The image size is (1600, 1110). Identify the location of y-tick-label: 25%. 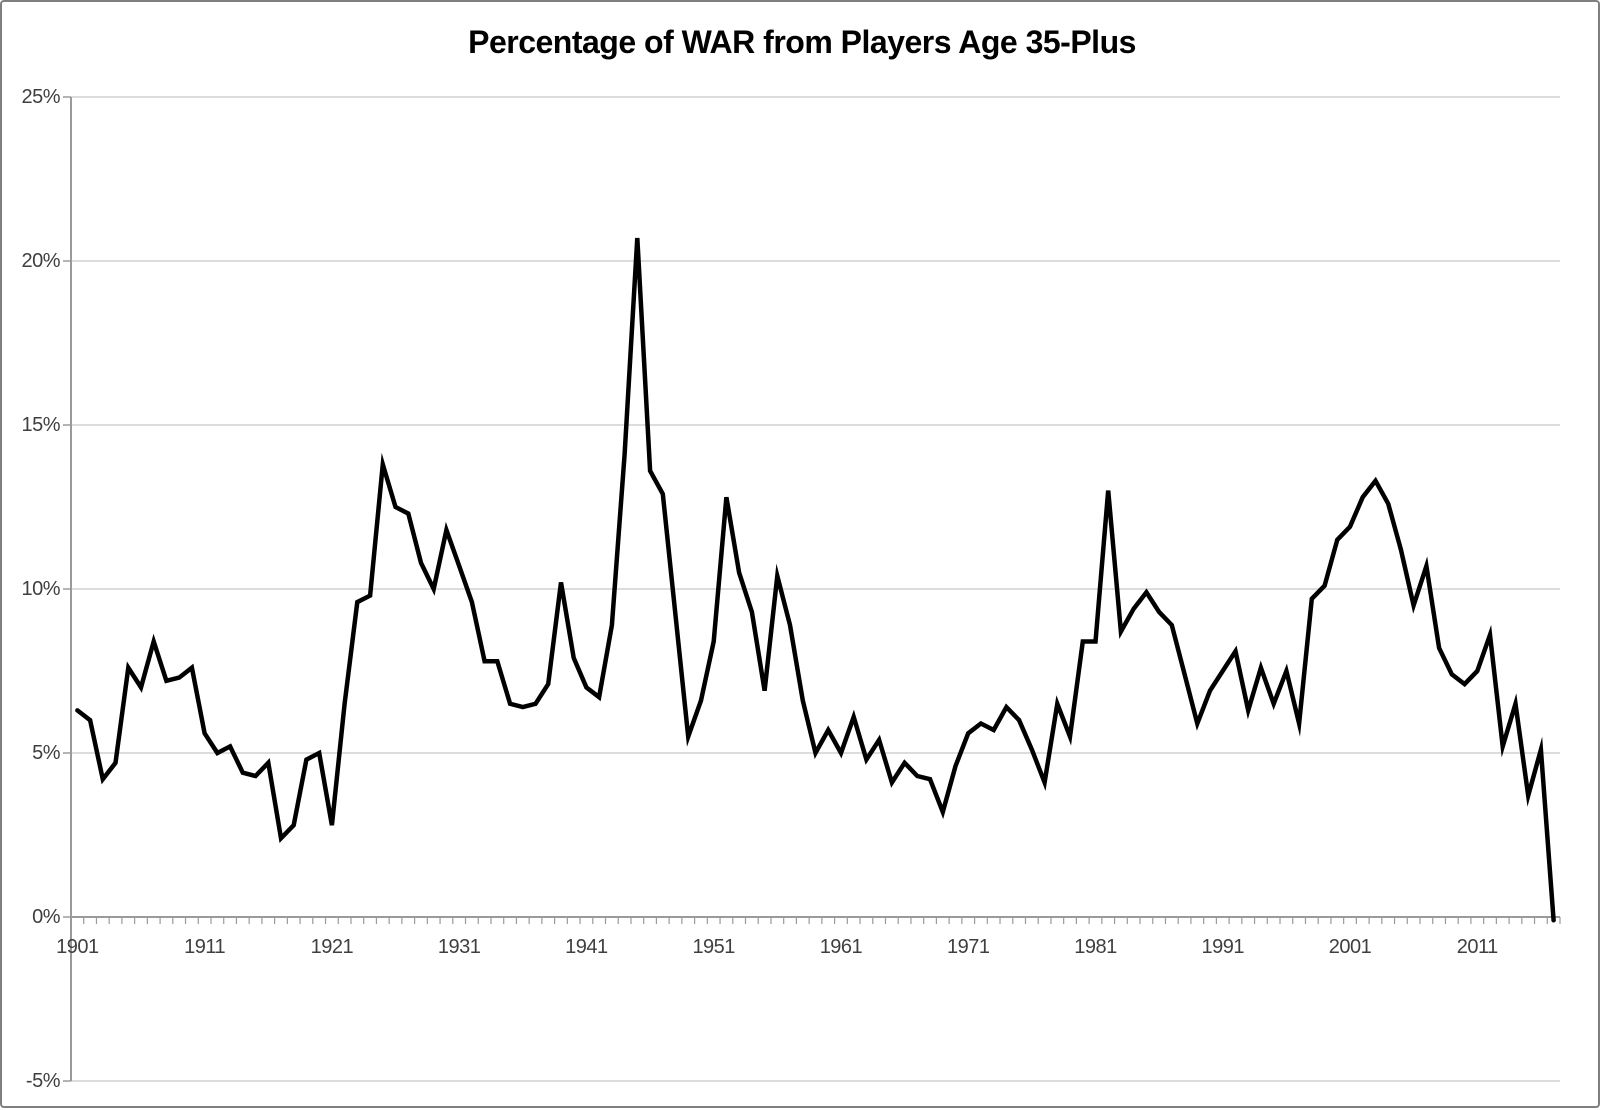
(40, 97).